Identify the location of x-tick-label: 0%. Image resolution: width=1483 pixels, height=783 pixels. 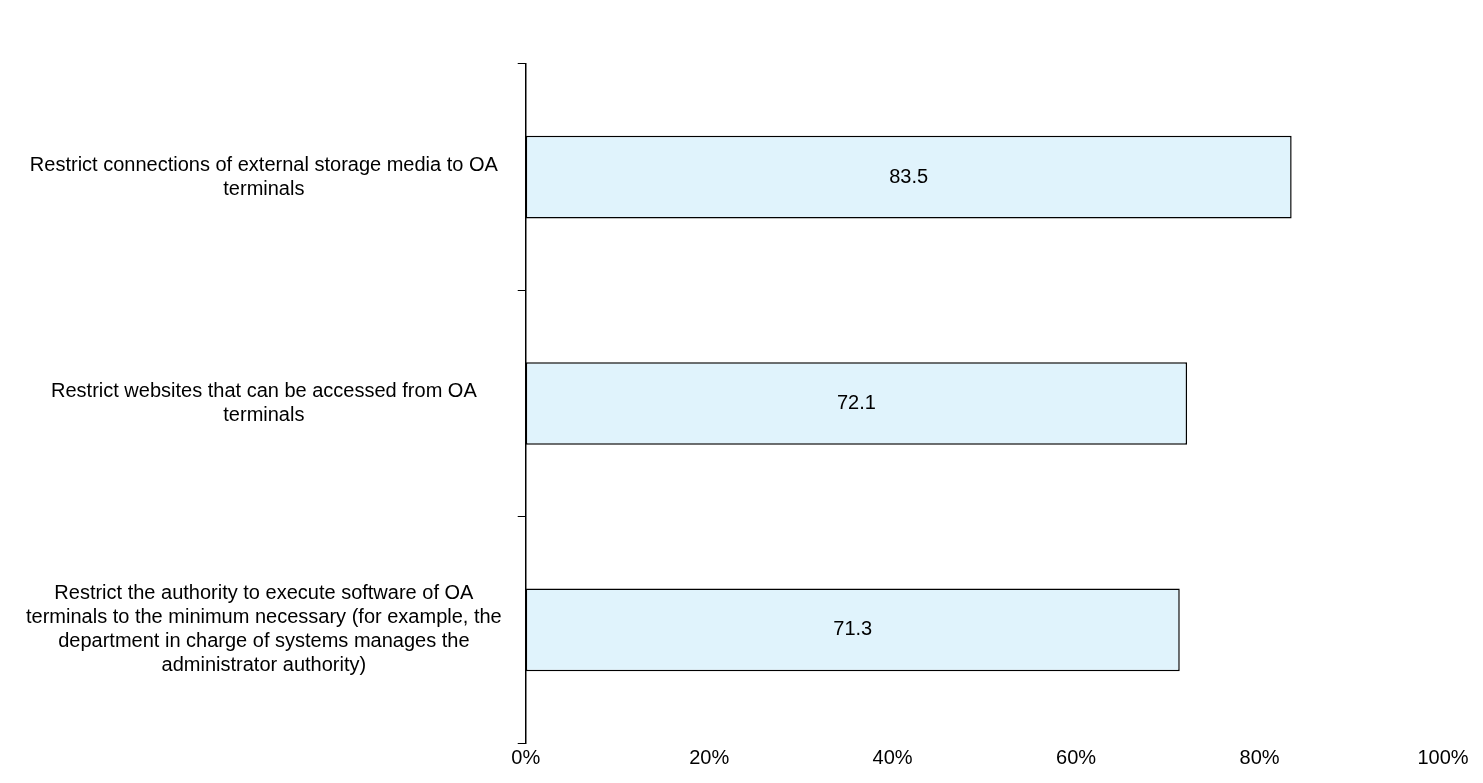
(526, 756).